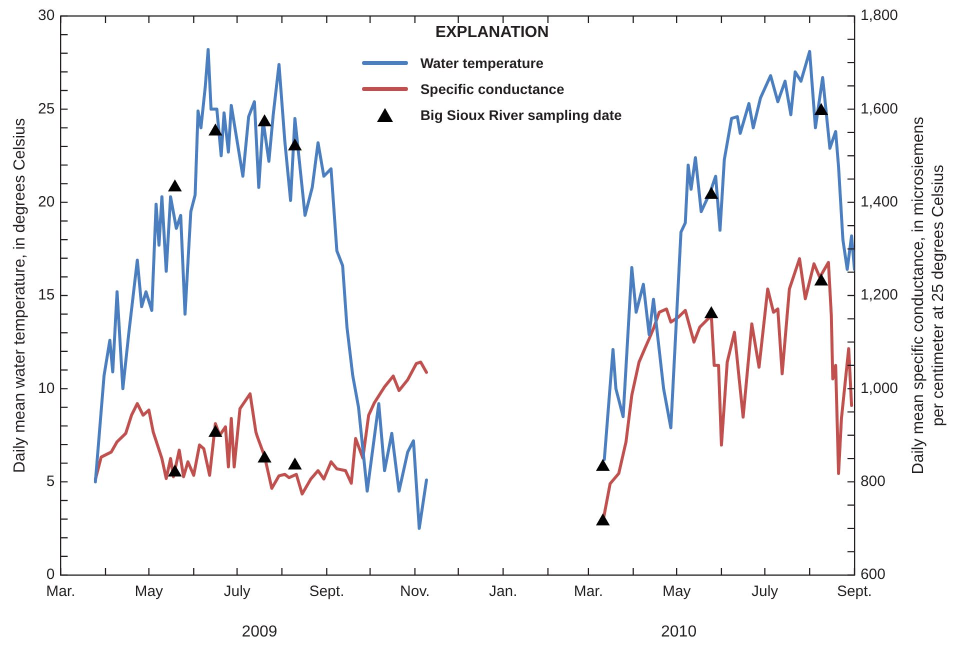  Describe the element at coordinates (482, 63) in the screenshot. I see `legend-label: Water temperature` at that location.